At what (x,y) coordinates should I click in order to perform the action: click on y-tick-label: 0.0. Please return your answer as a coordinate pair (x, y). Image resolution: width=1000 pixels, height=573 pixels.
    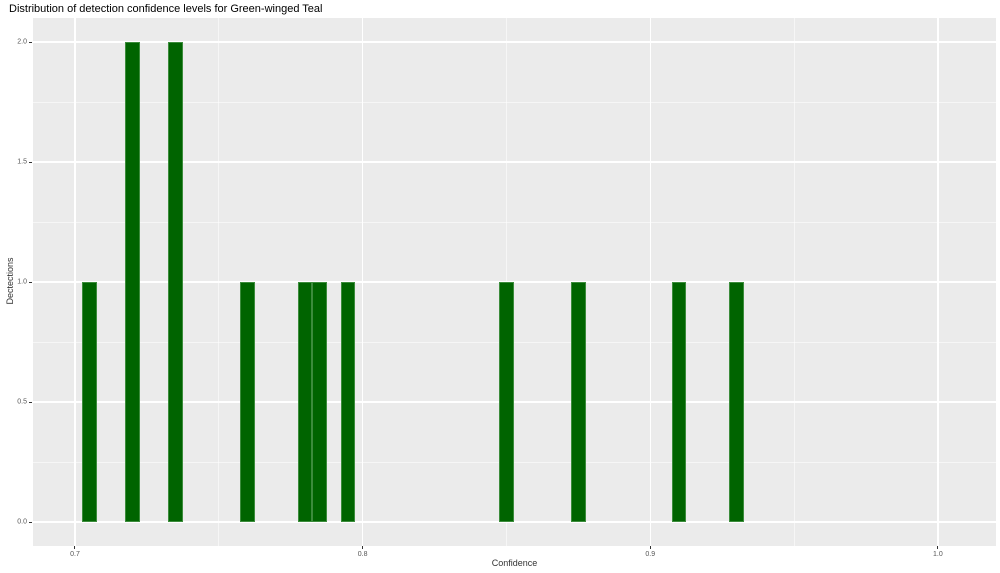
    Looking at the image, I should click on (22, 522).